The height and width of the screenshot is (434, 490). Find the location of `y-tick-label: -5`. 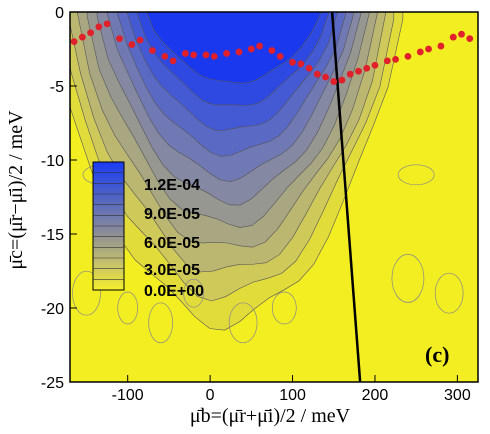

y-tick-label: -5 is located at coordinates (57, 87).